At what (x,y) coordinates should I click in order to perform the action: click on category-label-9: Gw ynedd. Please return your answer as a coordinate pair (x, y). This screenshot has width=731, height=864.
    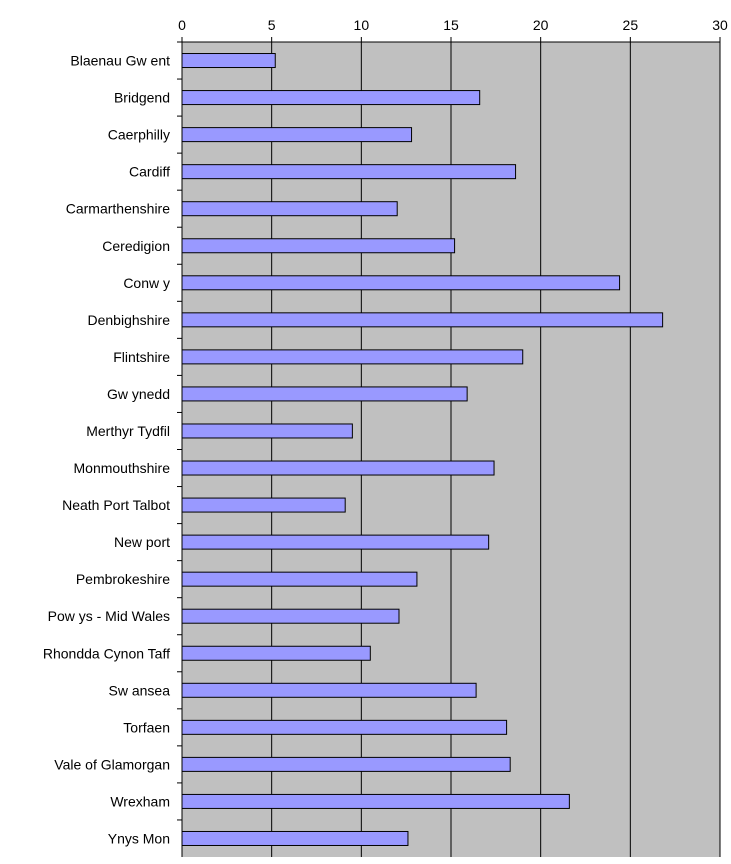
    Looking at the image, I should click on (138, 394).